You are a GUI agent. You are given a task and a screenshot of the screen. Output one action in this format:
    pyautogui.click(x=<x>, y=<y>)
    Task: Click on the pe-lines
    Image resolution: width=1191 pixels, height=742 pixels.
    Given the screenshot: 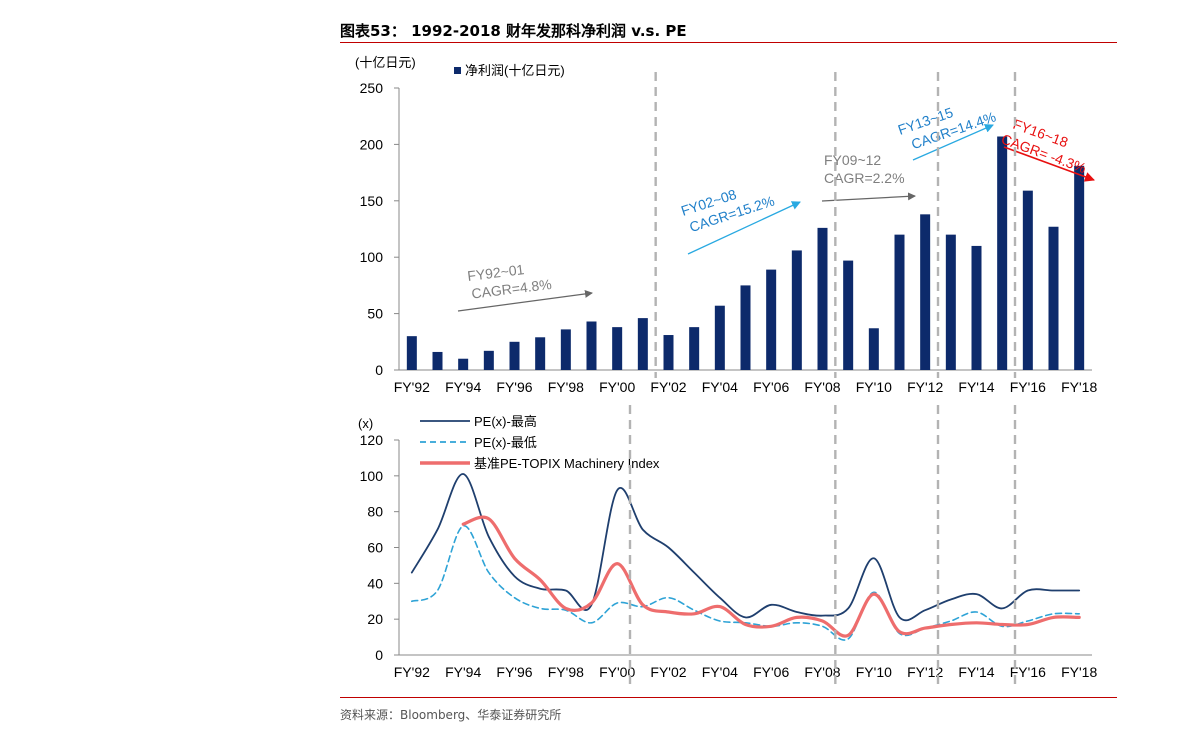 What is the action you would take?
    pyautogui.click(x=745, y=557)
    